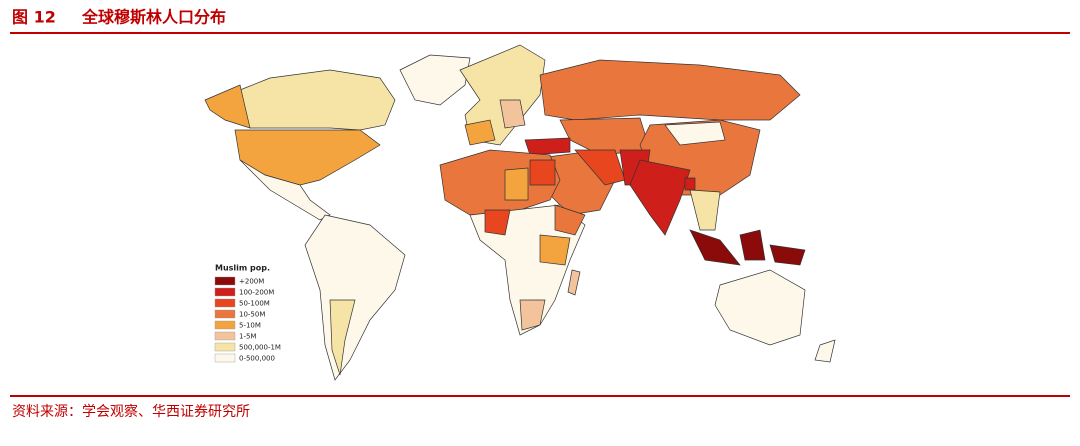 The height and width of the screenshot is (446, 1080). Describe the element at coordinates (252, 315) in the screenshot. I see `legend-label: 10-50M` at that location.